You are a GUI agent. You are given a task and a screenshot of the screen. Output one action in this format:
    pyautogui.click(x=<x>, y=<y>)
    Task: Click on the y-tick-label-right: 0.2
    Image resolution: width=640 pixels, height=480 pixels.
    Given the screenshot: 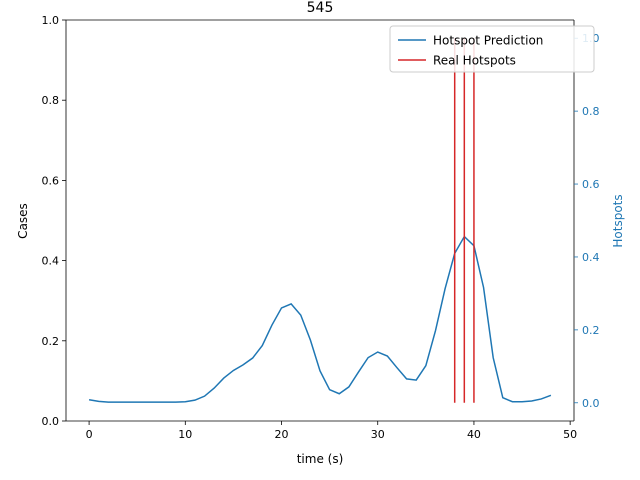 What is the action you would take?
    pyautogui.click(x=591, y=330)
    